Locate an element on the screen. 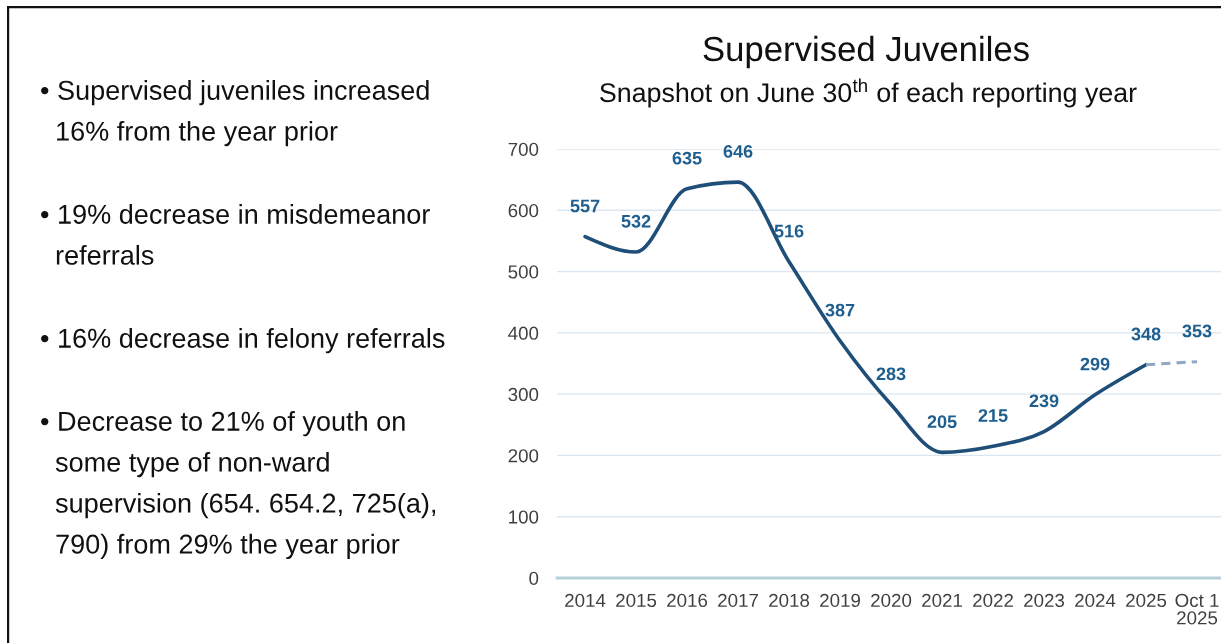 This screenshot has height=643, width=1221. data-label: 387 is located at coordinates (840, 310).